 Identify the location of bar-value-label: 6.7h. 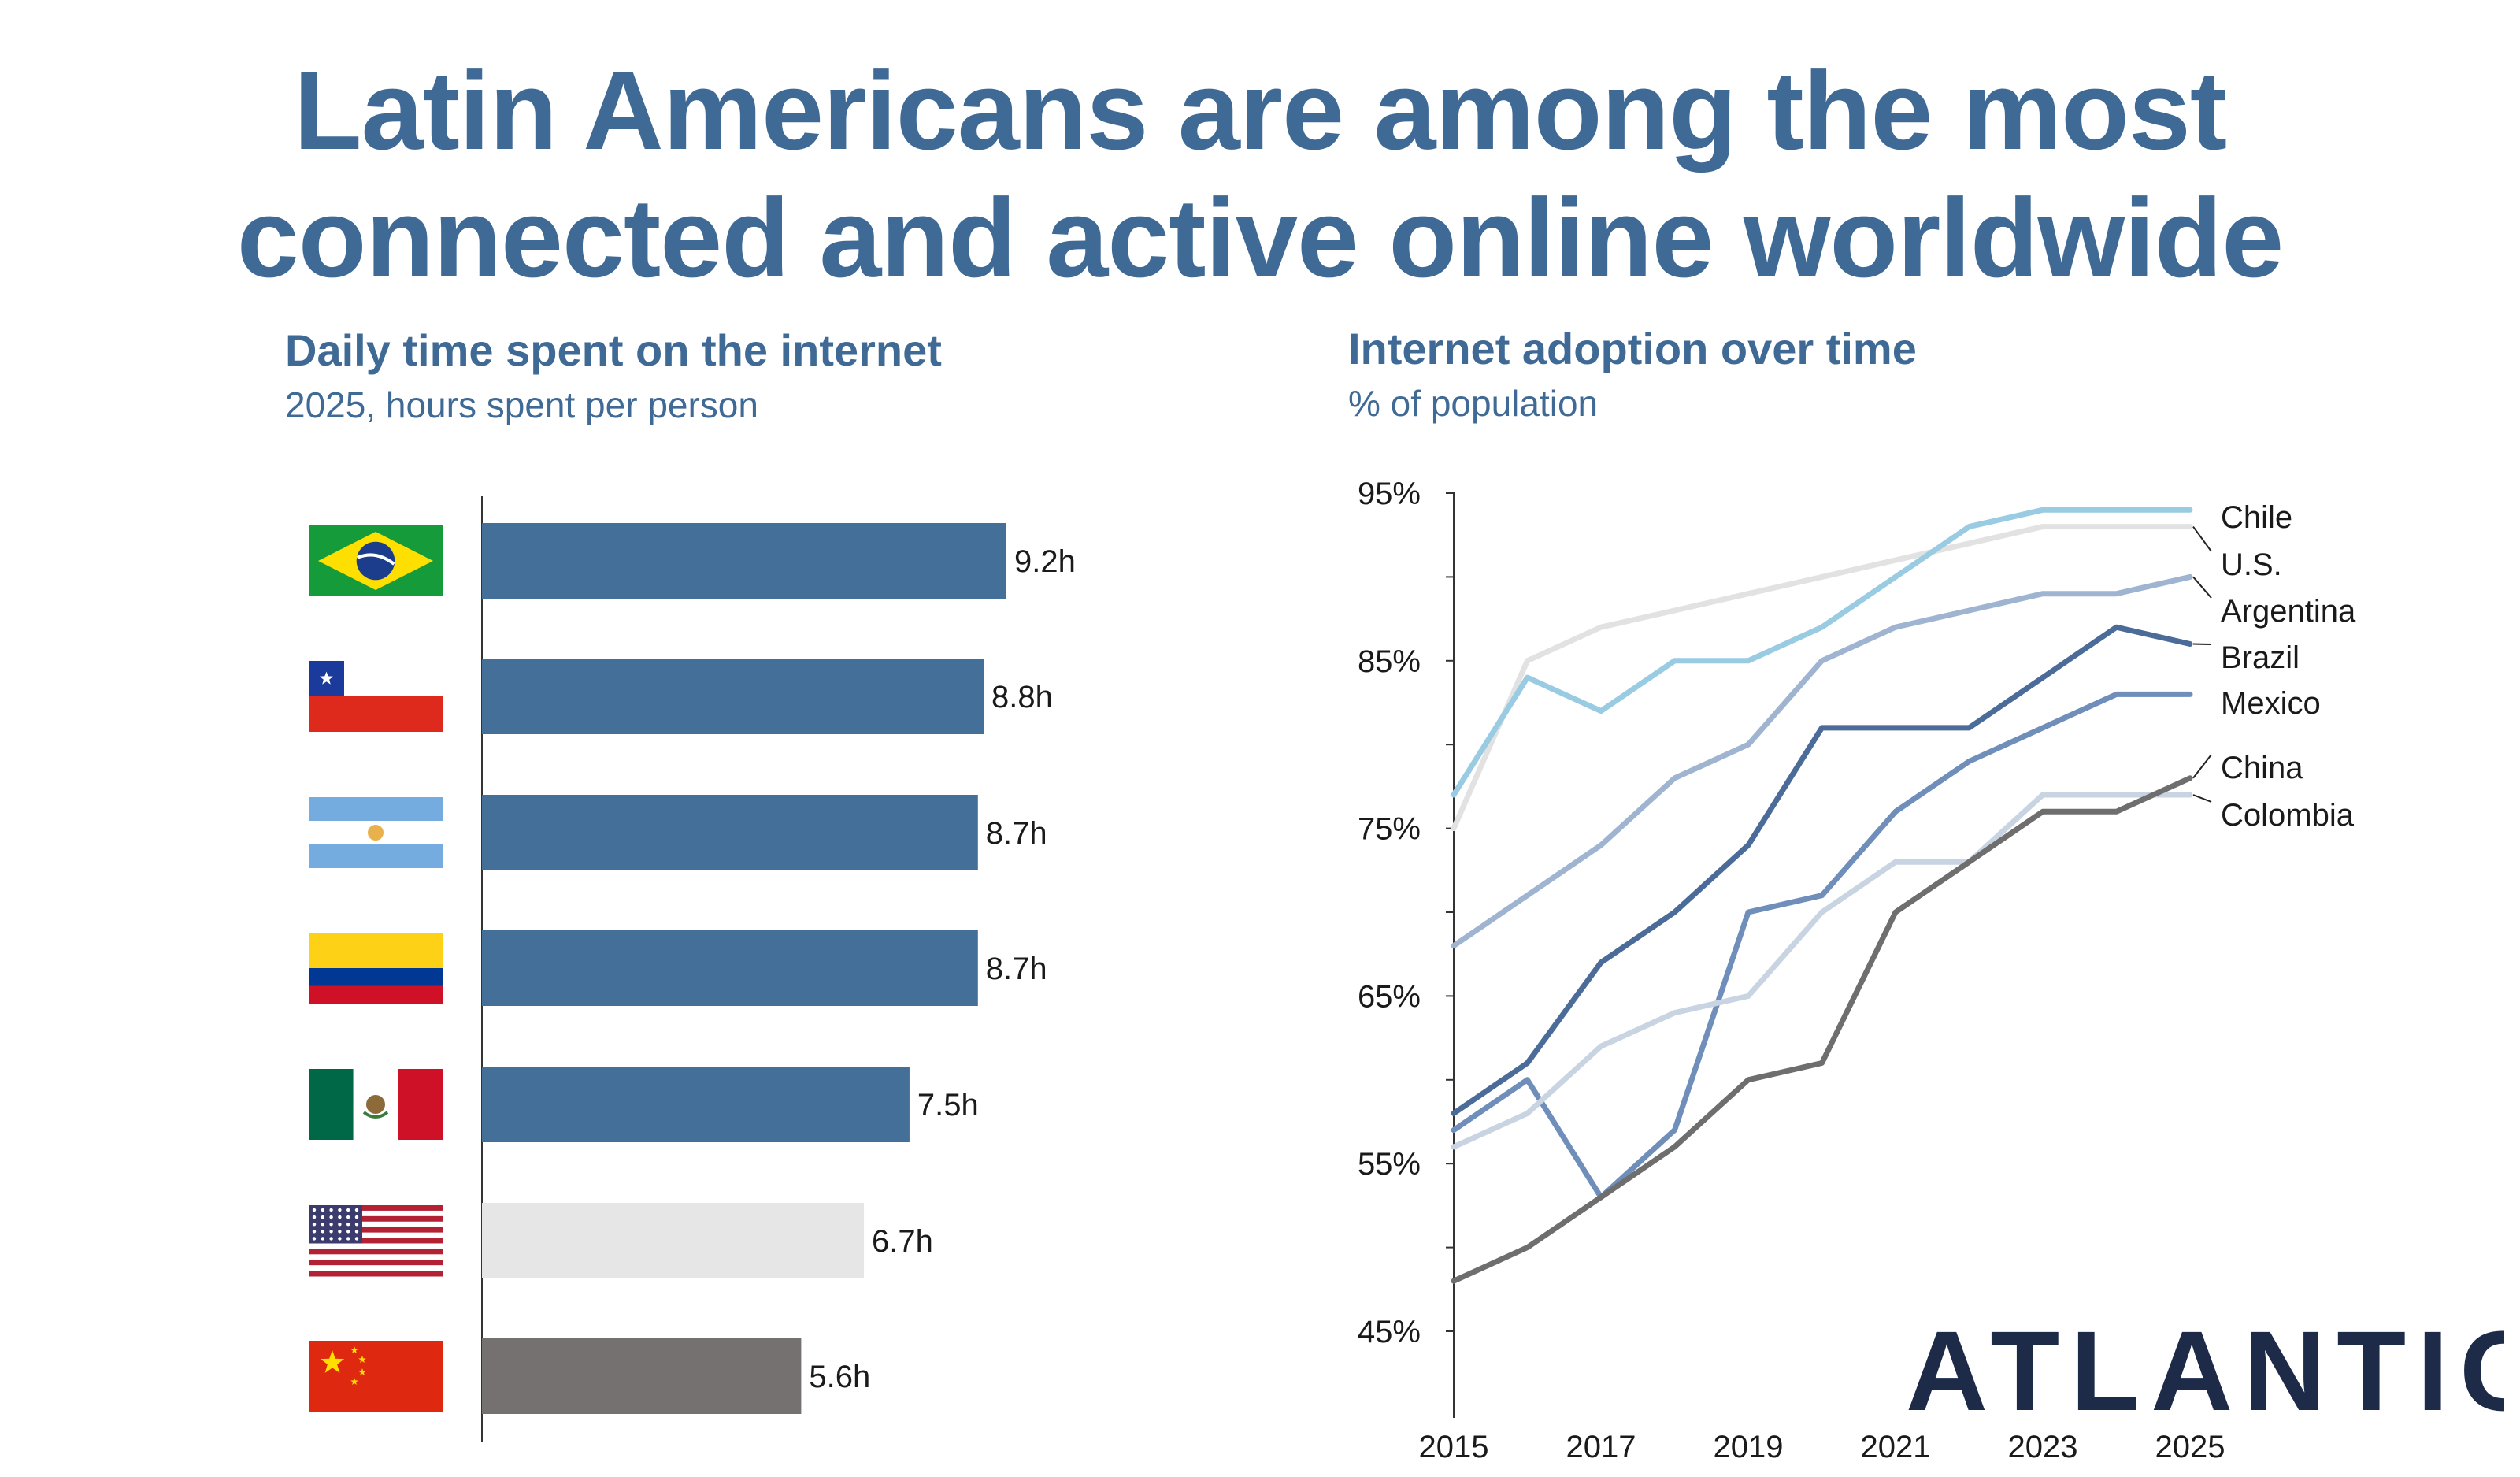
(902, 1241).